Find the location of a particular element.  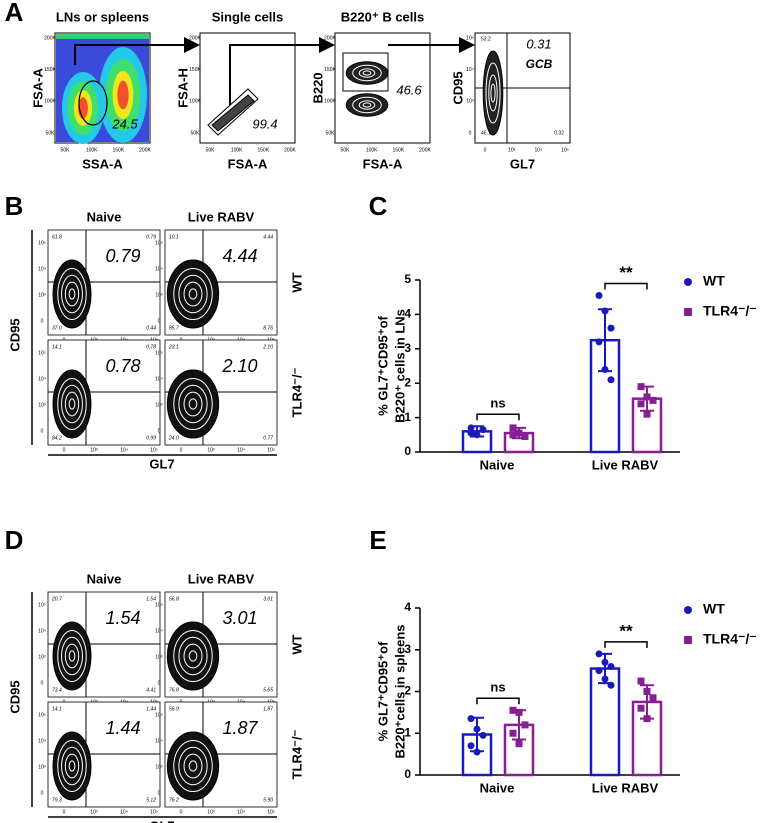

significance-bracket is located at coordinates (626, 286).